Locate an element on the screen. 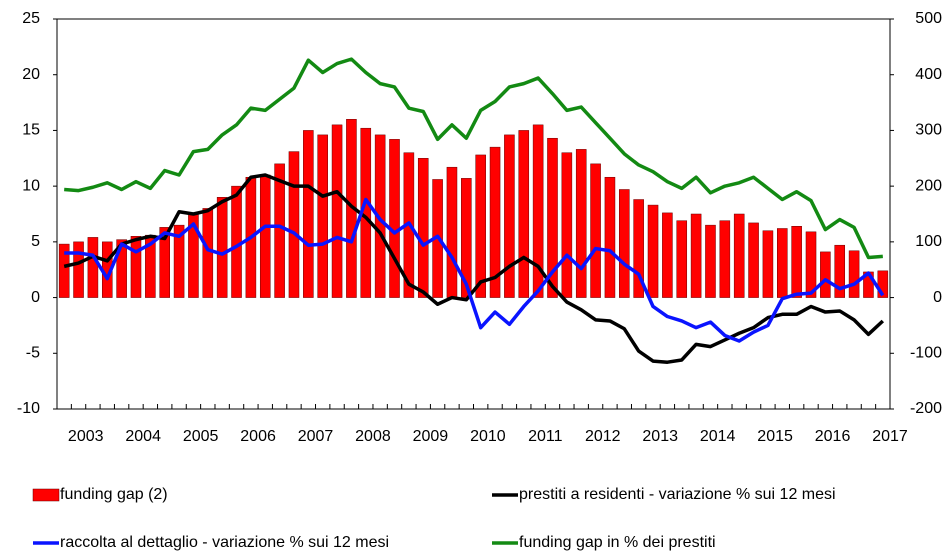 This screenshot has height=553, width=951. legend-label: funding gap (2) is located at coordinates (114, 494).